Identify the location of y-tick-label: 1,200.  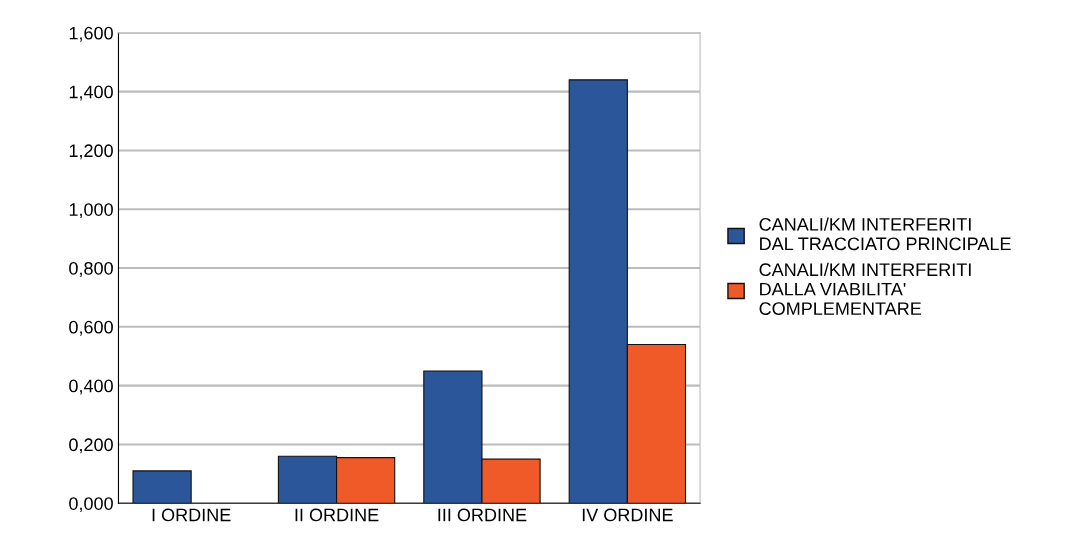
(91, 152).